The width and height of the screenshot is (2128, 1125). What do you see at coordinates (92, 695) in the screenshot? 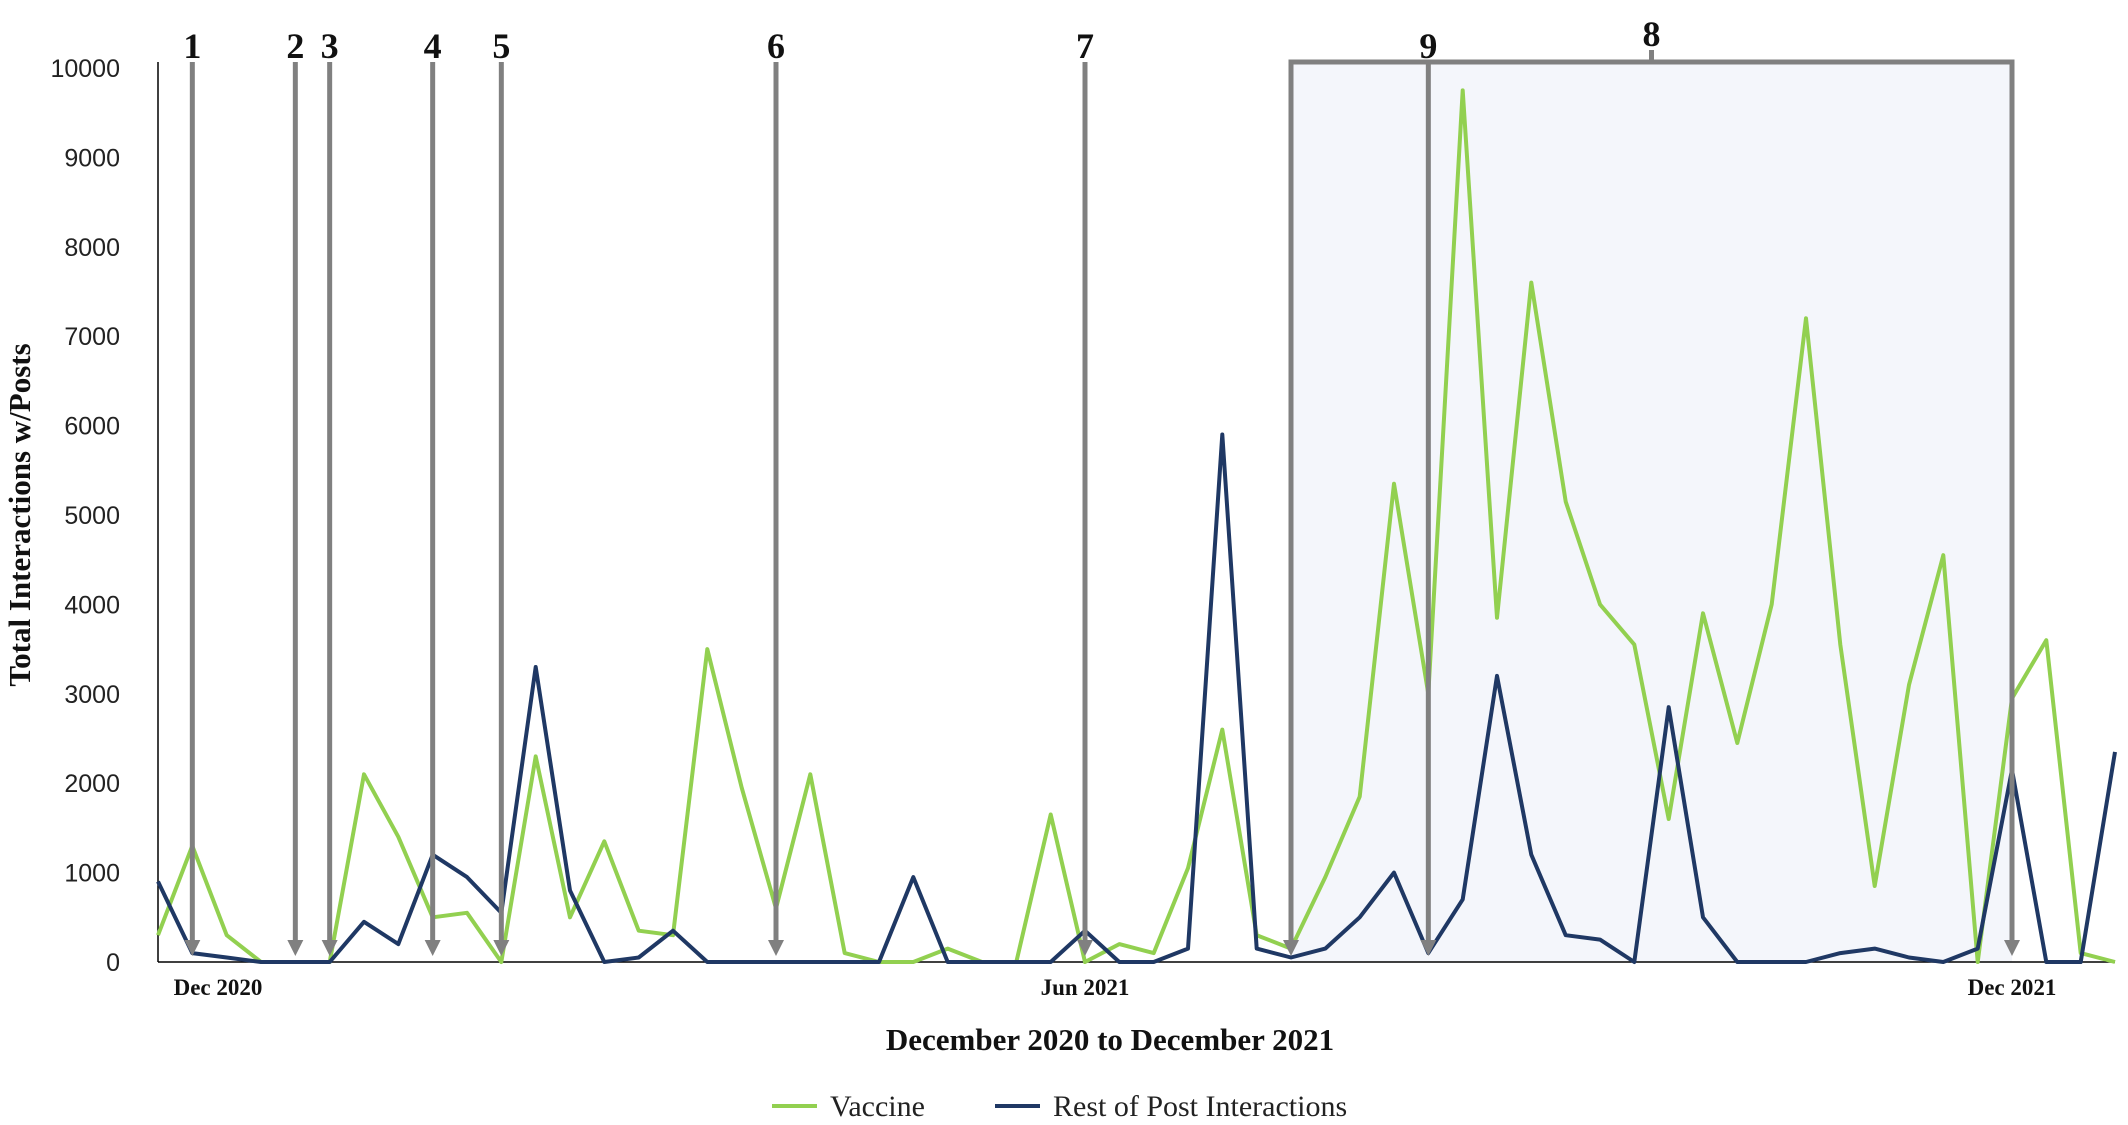
I see `y-tick-label: 3000` at bounding box center [92, 695].